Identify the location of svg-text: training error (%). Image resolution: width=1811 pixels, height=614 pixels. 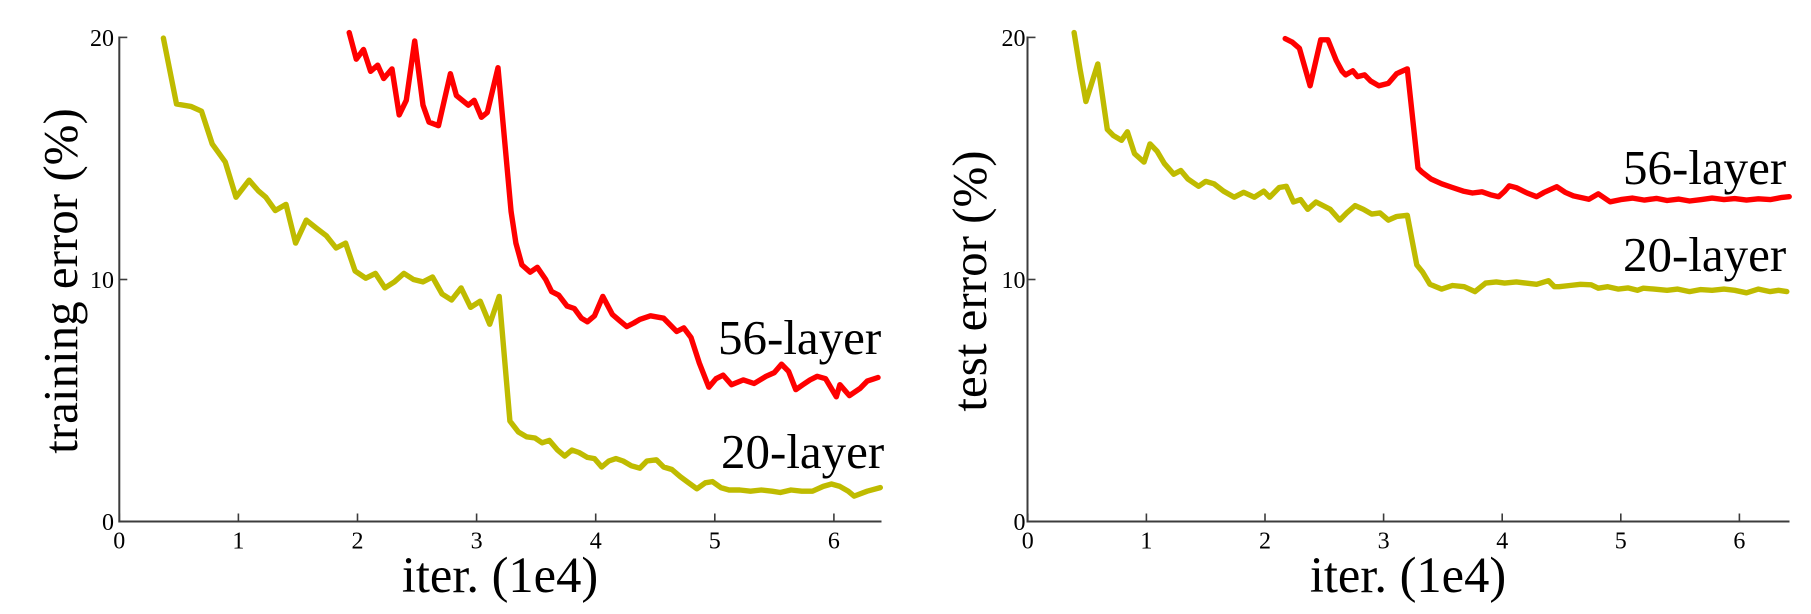
(60, 281).